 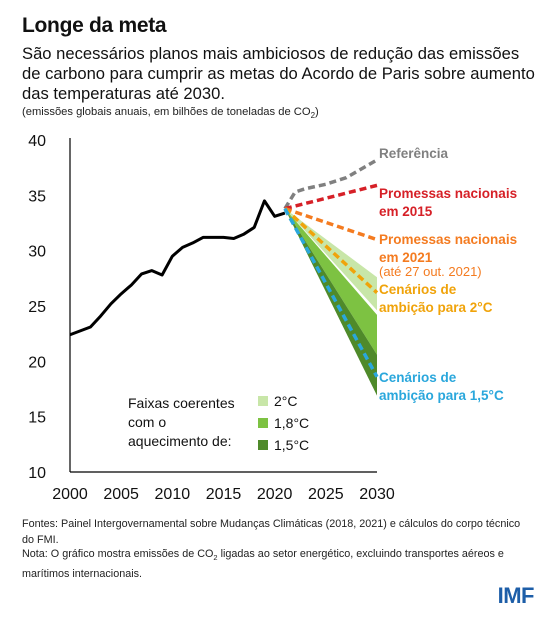 What do you see at coordinates (448, 239) in the screenshot?
I see `projection-label-2: Promessas nacionais` at bounding box center [448, 239].